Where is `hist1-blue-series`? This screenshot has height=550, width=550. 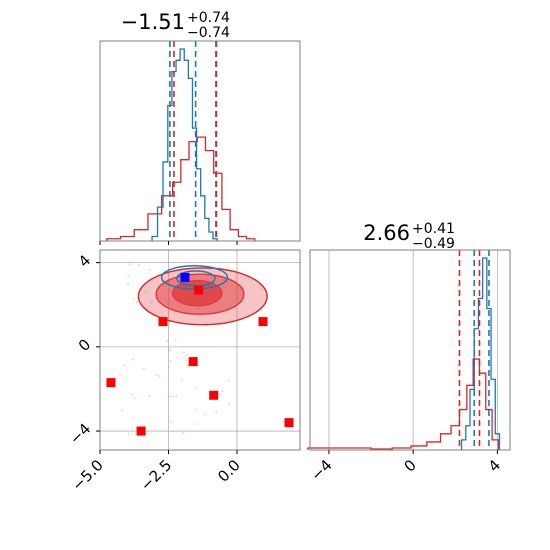
hist1-blue-series is located at coordinates (184, 144).